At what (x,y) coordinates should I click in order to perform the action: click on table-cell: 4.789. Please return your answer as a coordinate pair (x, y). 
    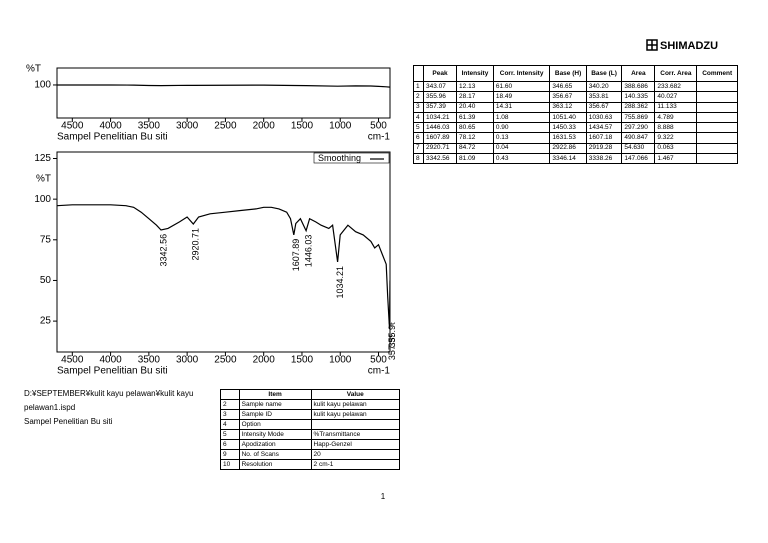
    Looking at the image, I should click on (676, 117).